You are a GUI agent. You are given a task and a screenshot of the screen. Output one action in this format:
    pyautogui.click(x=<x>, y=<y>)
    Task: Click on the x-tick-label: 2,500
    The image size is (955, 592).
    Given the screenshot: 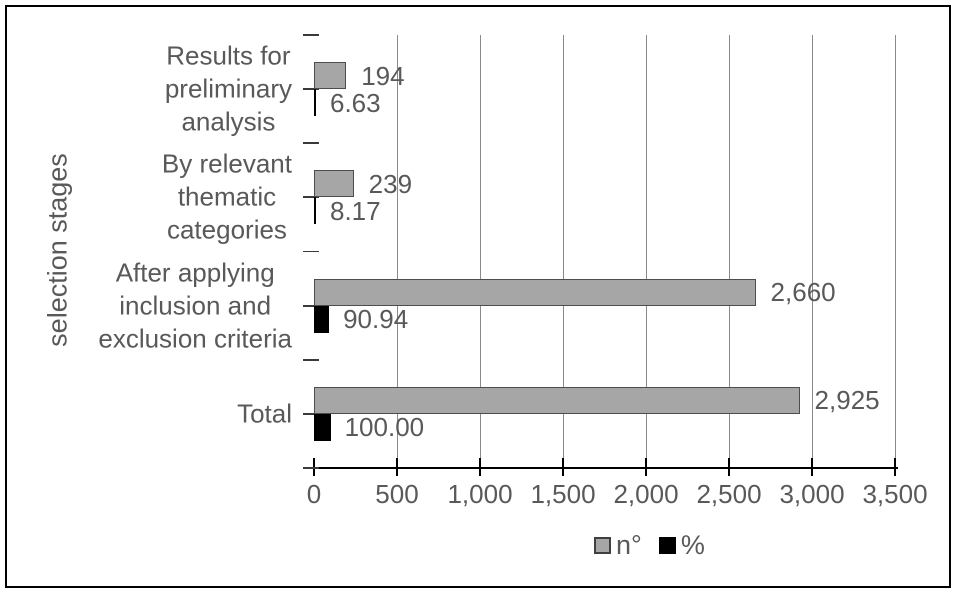 What is the action you would take?
    pyautogui.click(x=729, y=494)
    